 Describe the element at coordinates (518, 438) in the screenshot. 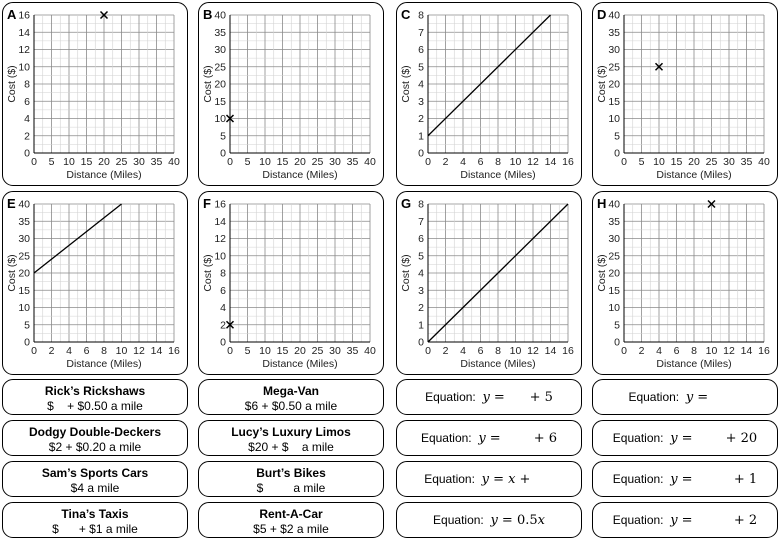

I see `equation-math: 𝑦 = + 6` at that location.